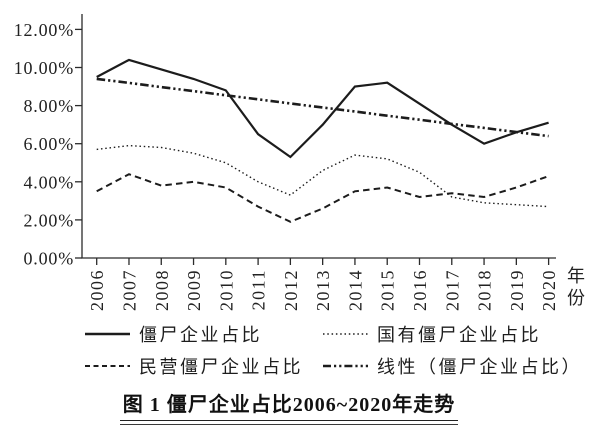 The width and height of the screenshot is (600, 429). What do you see at coordinates (49, 220) in the screenshot?
I see `y-axis-tick-label: 2.00%` at bounding box center [49, 220].